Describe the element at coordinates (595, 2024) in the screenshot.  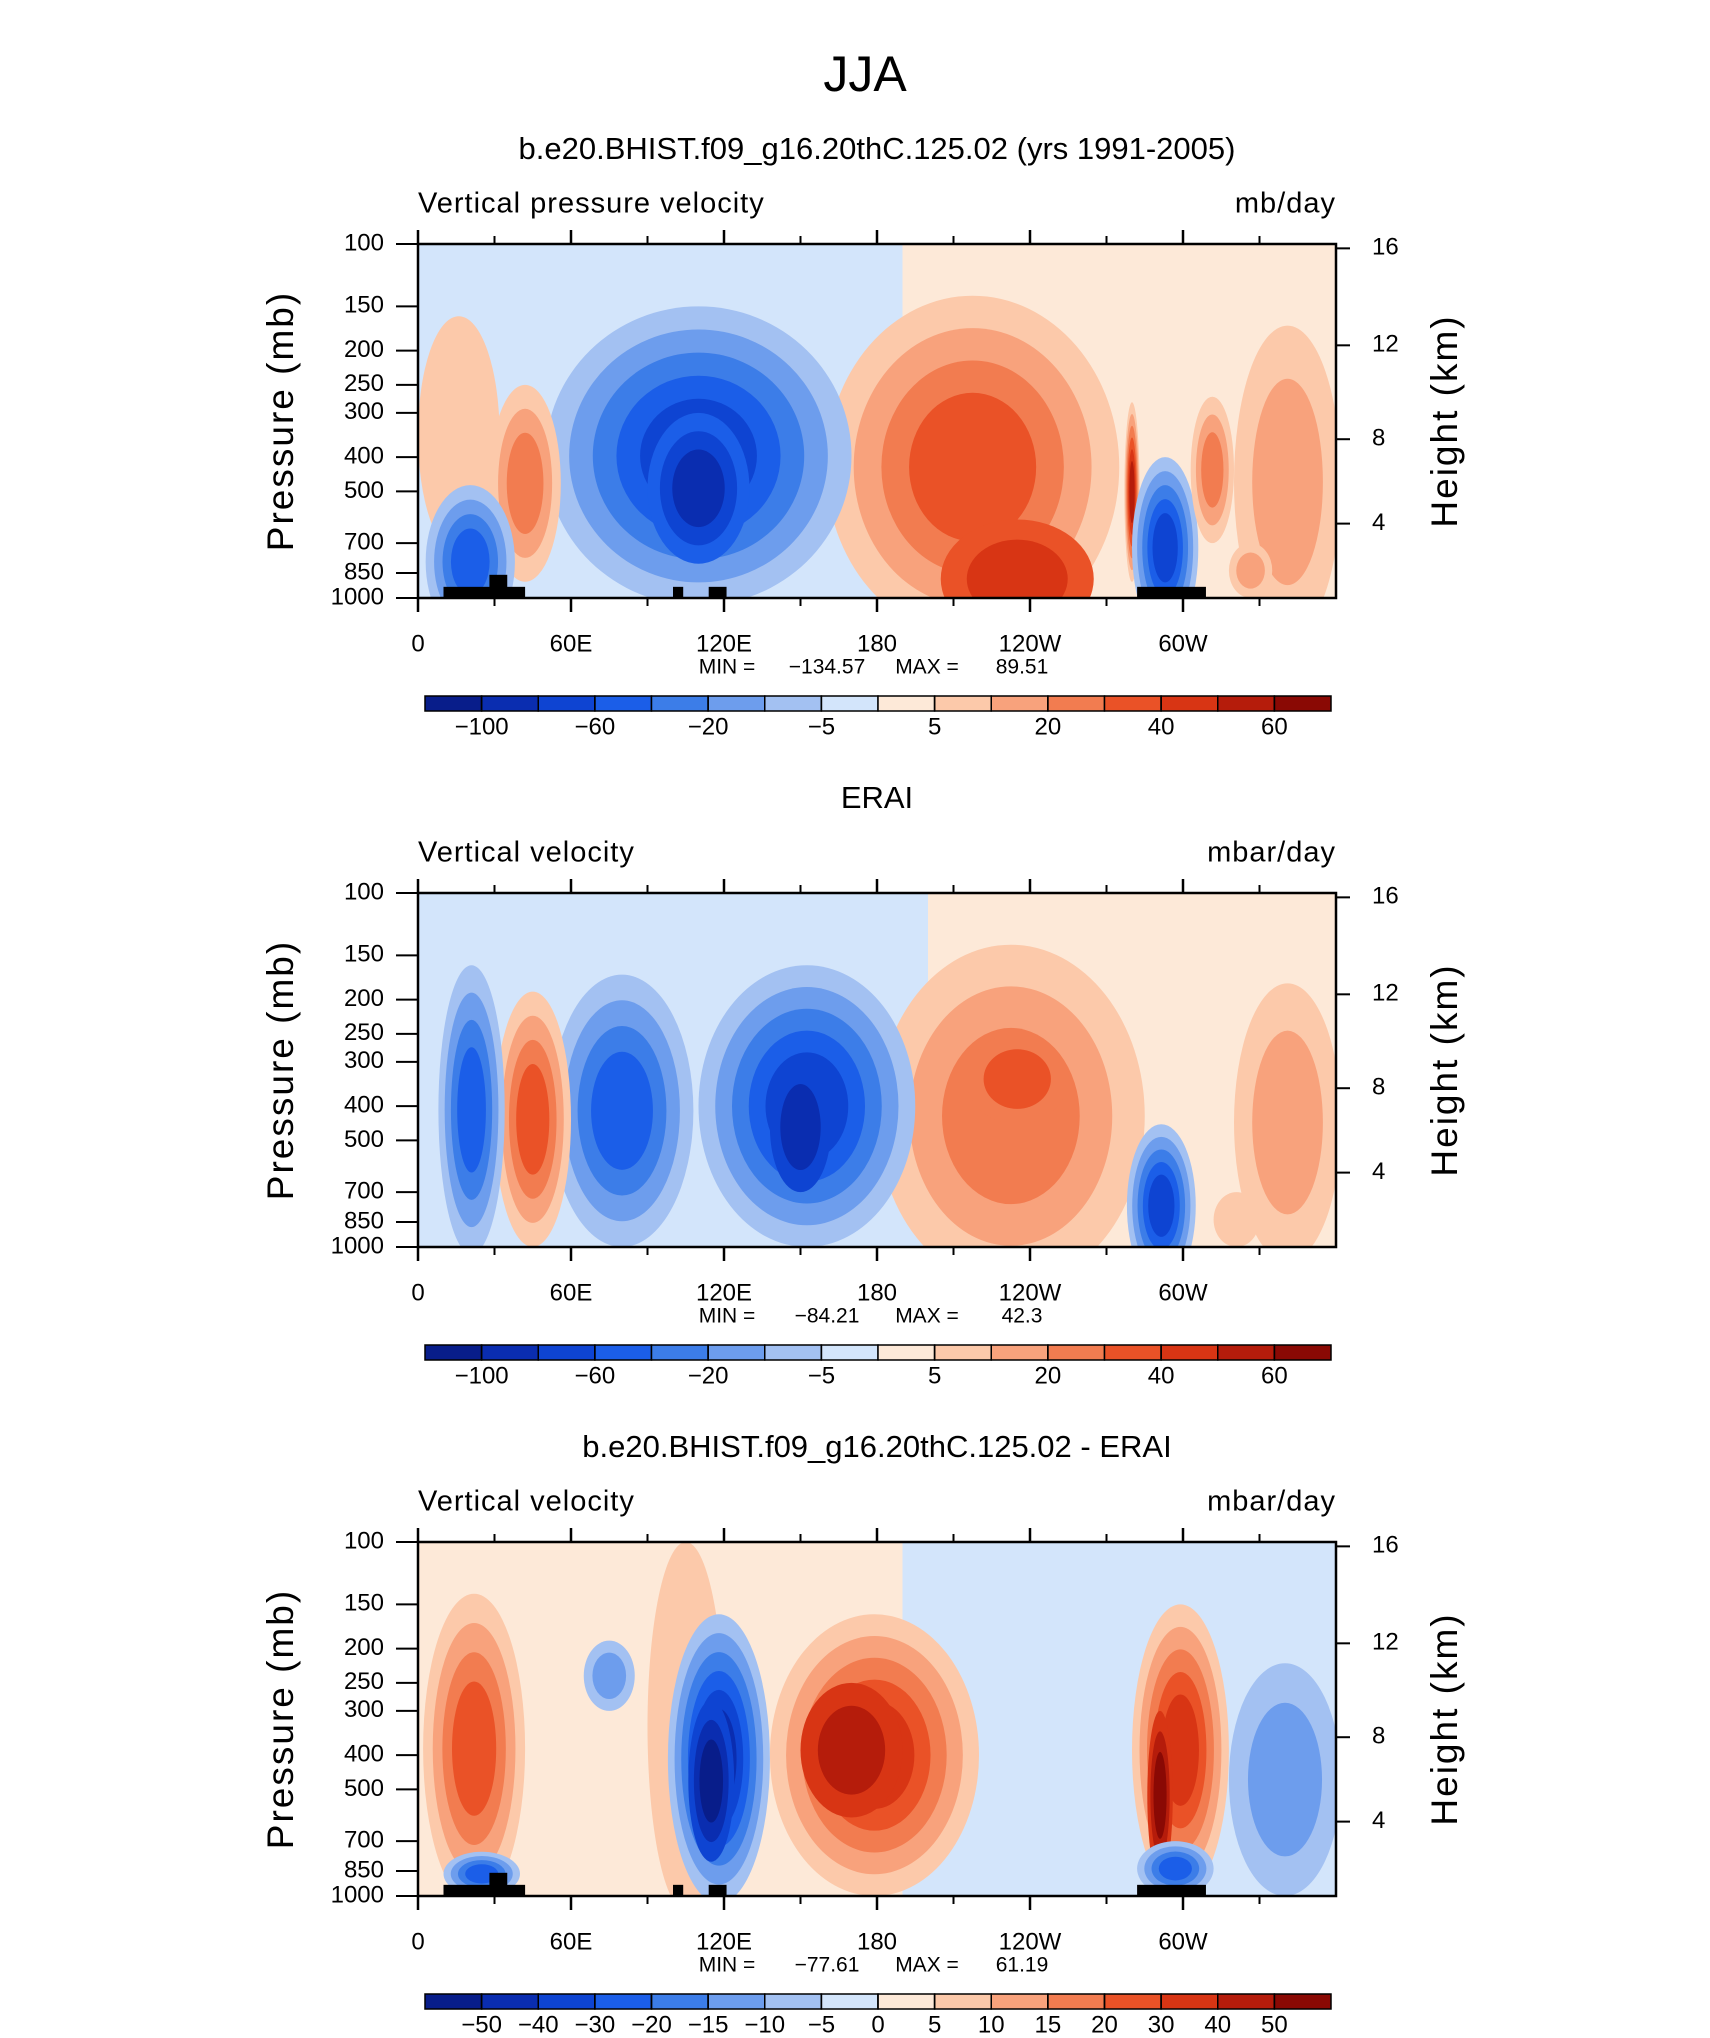
I see `colorbar-label: −30` at that location.